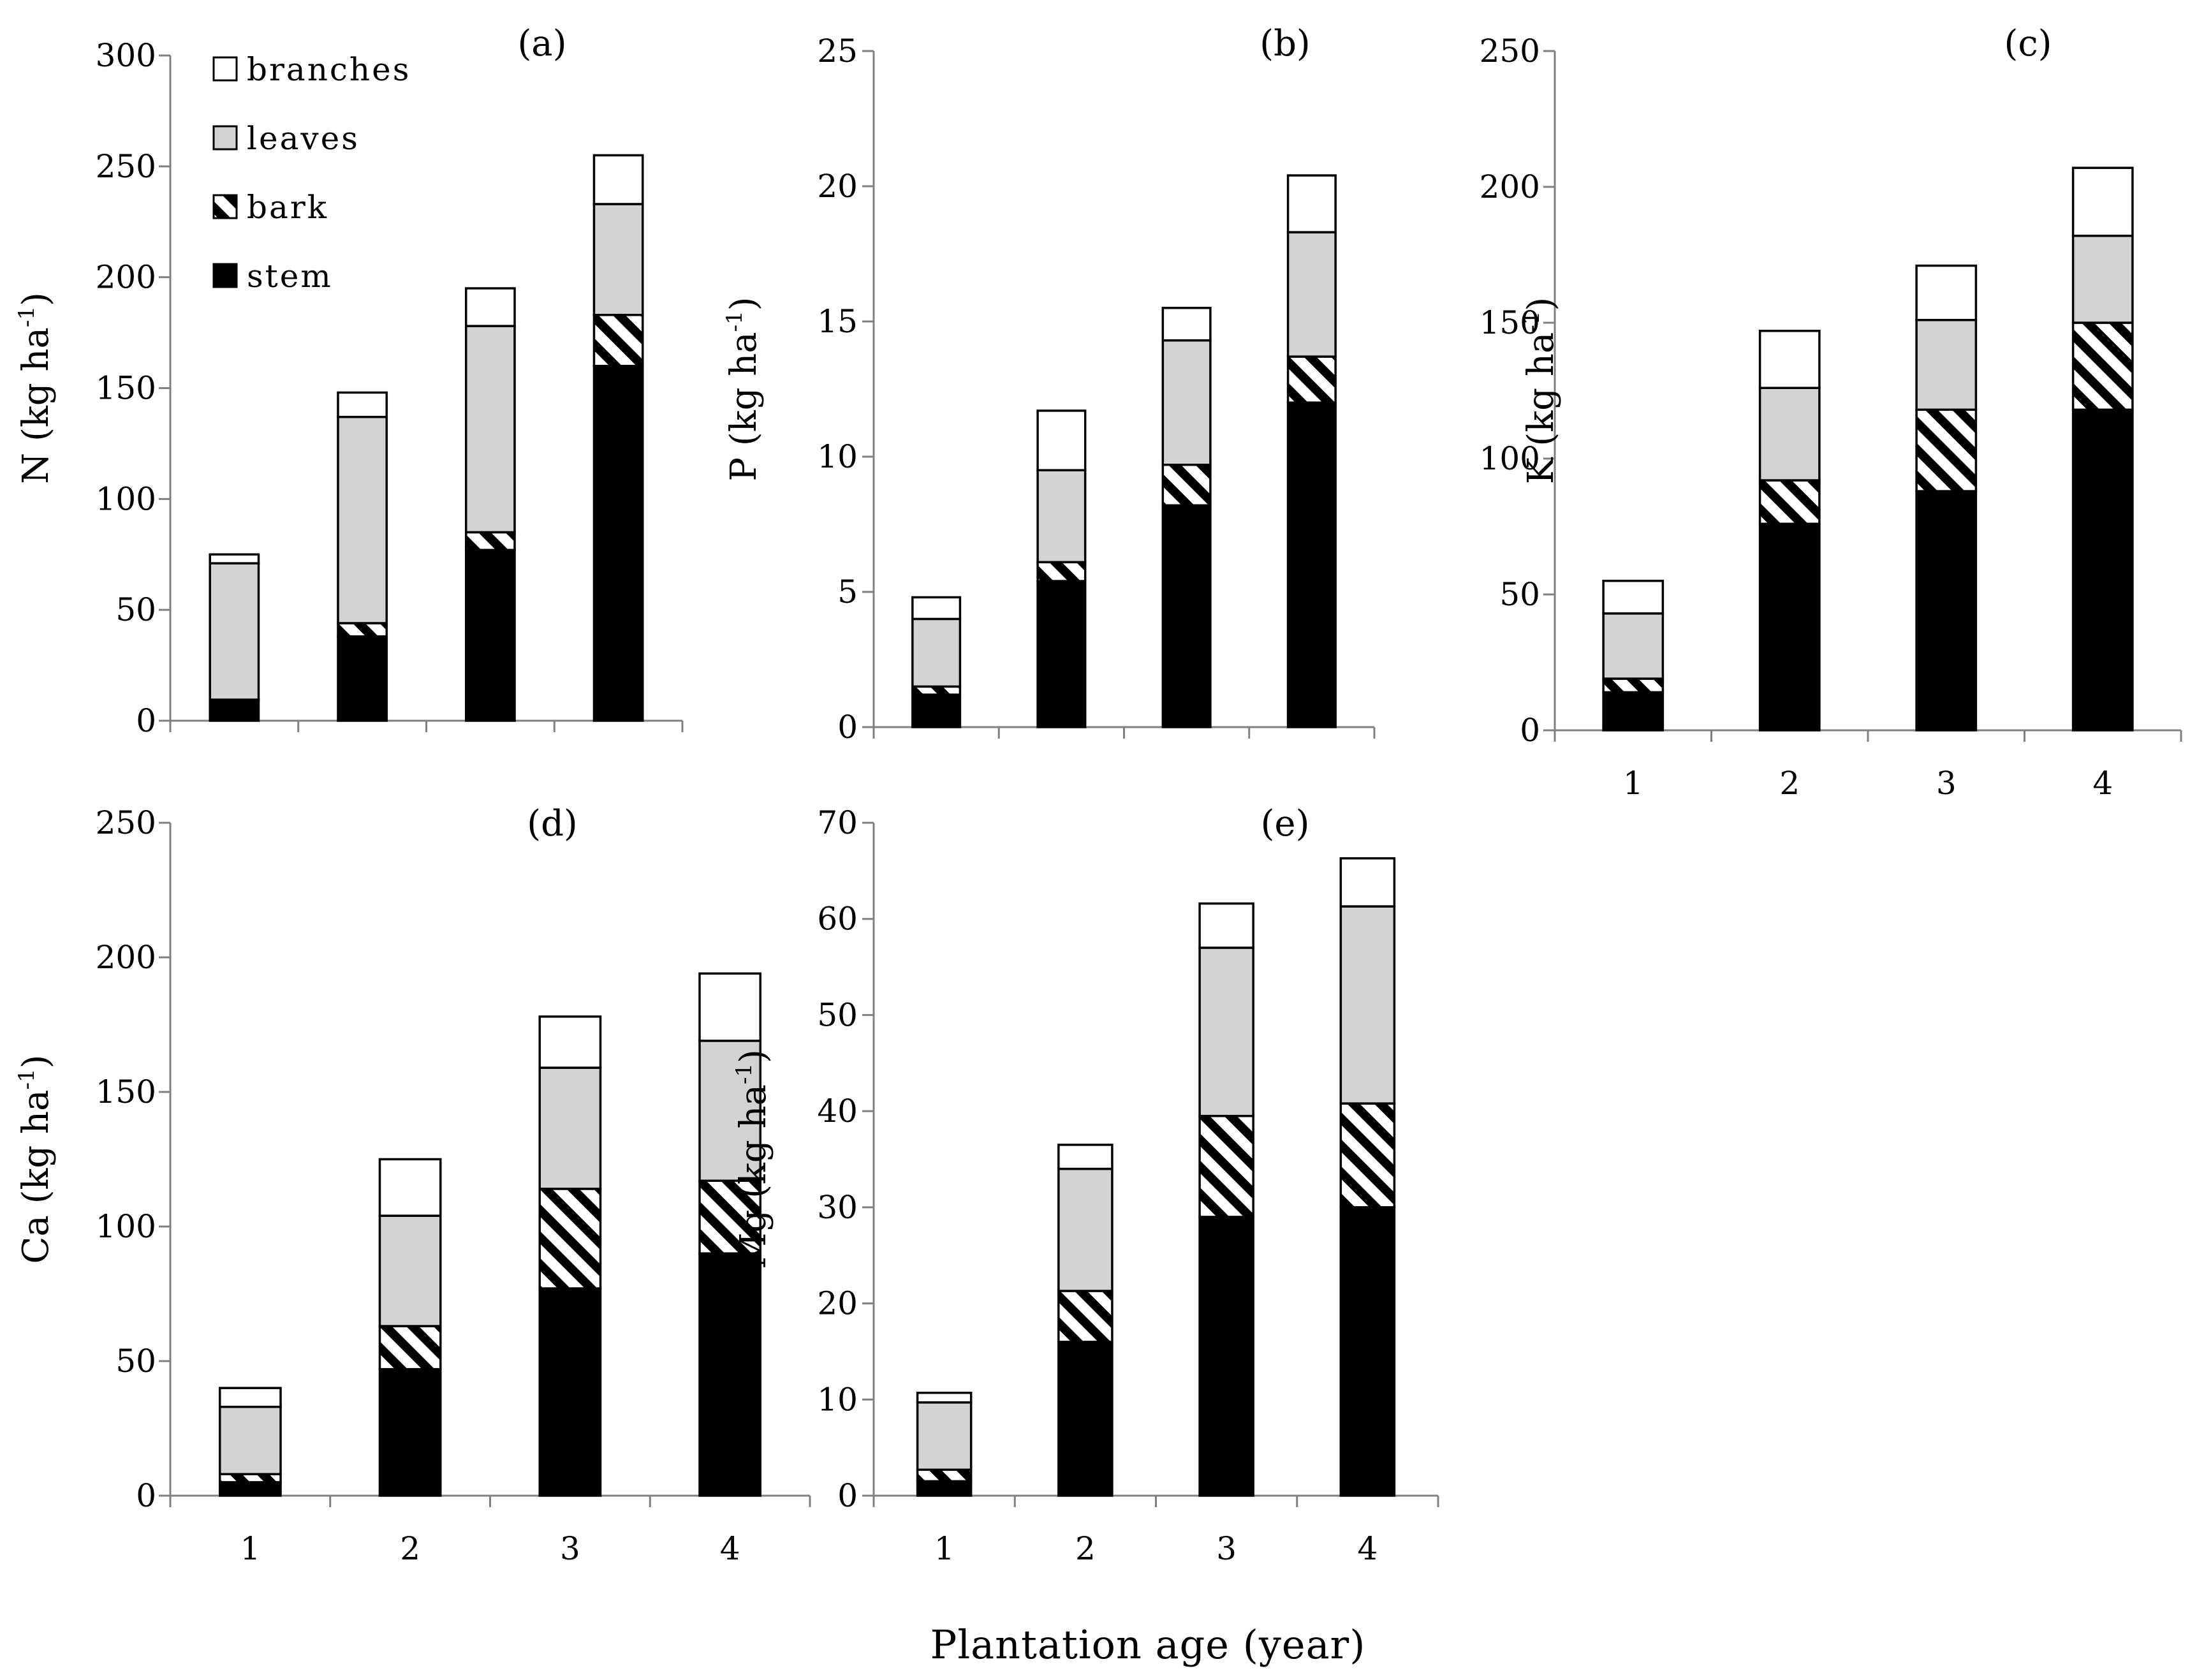 Image resolution: width=2190 pixels, height=1680 pixels. What do you see at coordinates (349, 381) in the screenshot?
I see `panel-a: 0 50 100 150 200 250 300 (a) N (kg ha-1)` at bounding box center [349, 381].